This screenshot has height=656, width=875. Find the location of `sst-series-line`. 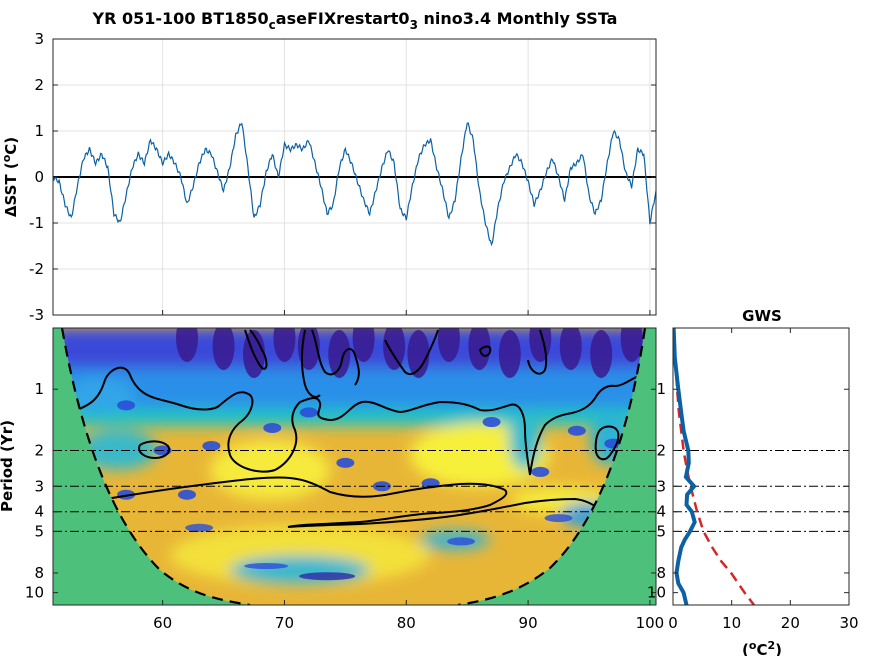

sst-series-line is located at coordinates (354, 184).